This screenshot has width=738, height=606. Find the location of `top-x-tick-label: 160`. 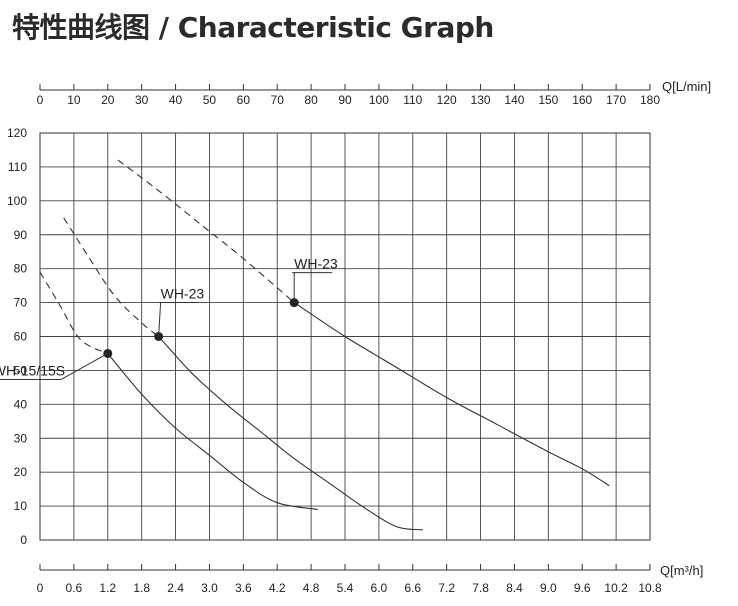

top-x-tick-label: 160 is located at coordinates (582, 100).